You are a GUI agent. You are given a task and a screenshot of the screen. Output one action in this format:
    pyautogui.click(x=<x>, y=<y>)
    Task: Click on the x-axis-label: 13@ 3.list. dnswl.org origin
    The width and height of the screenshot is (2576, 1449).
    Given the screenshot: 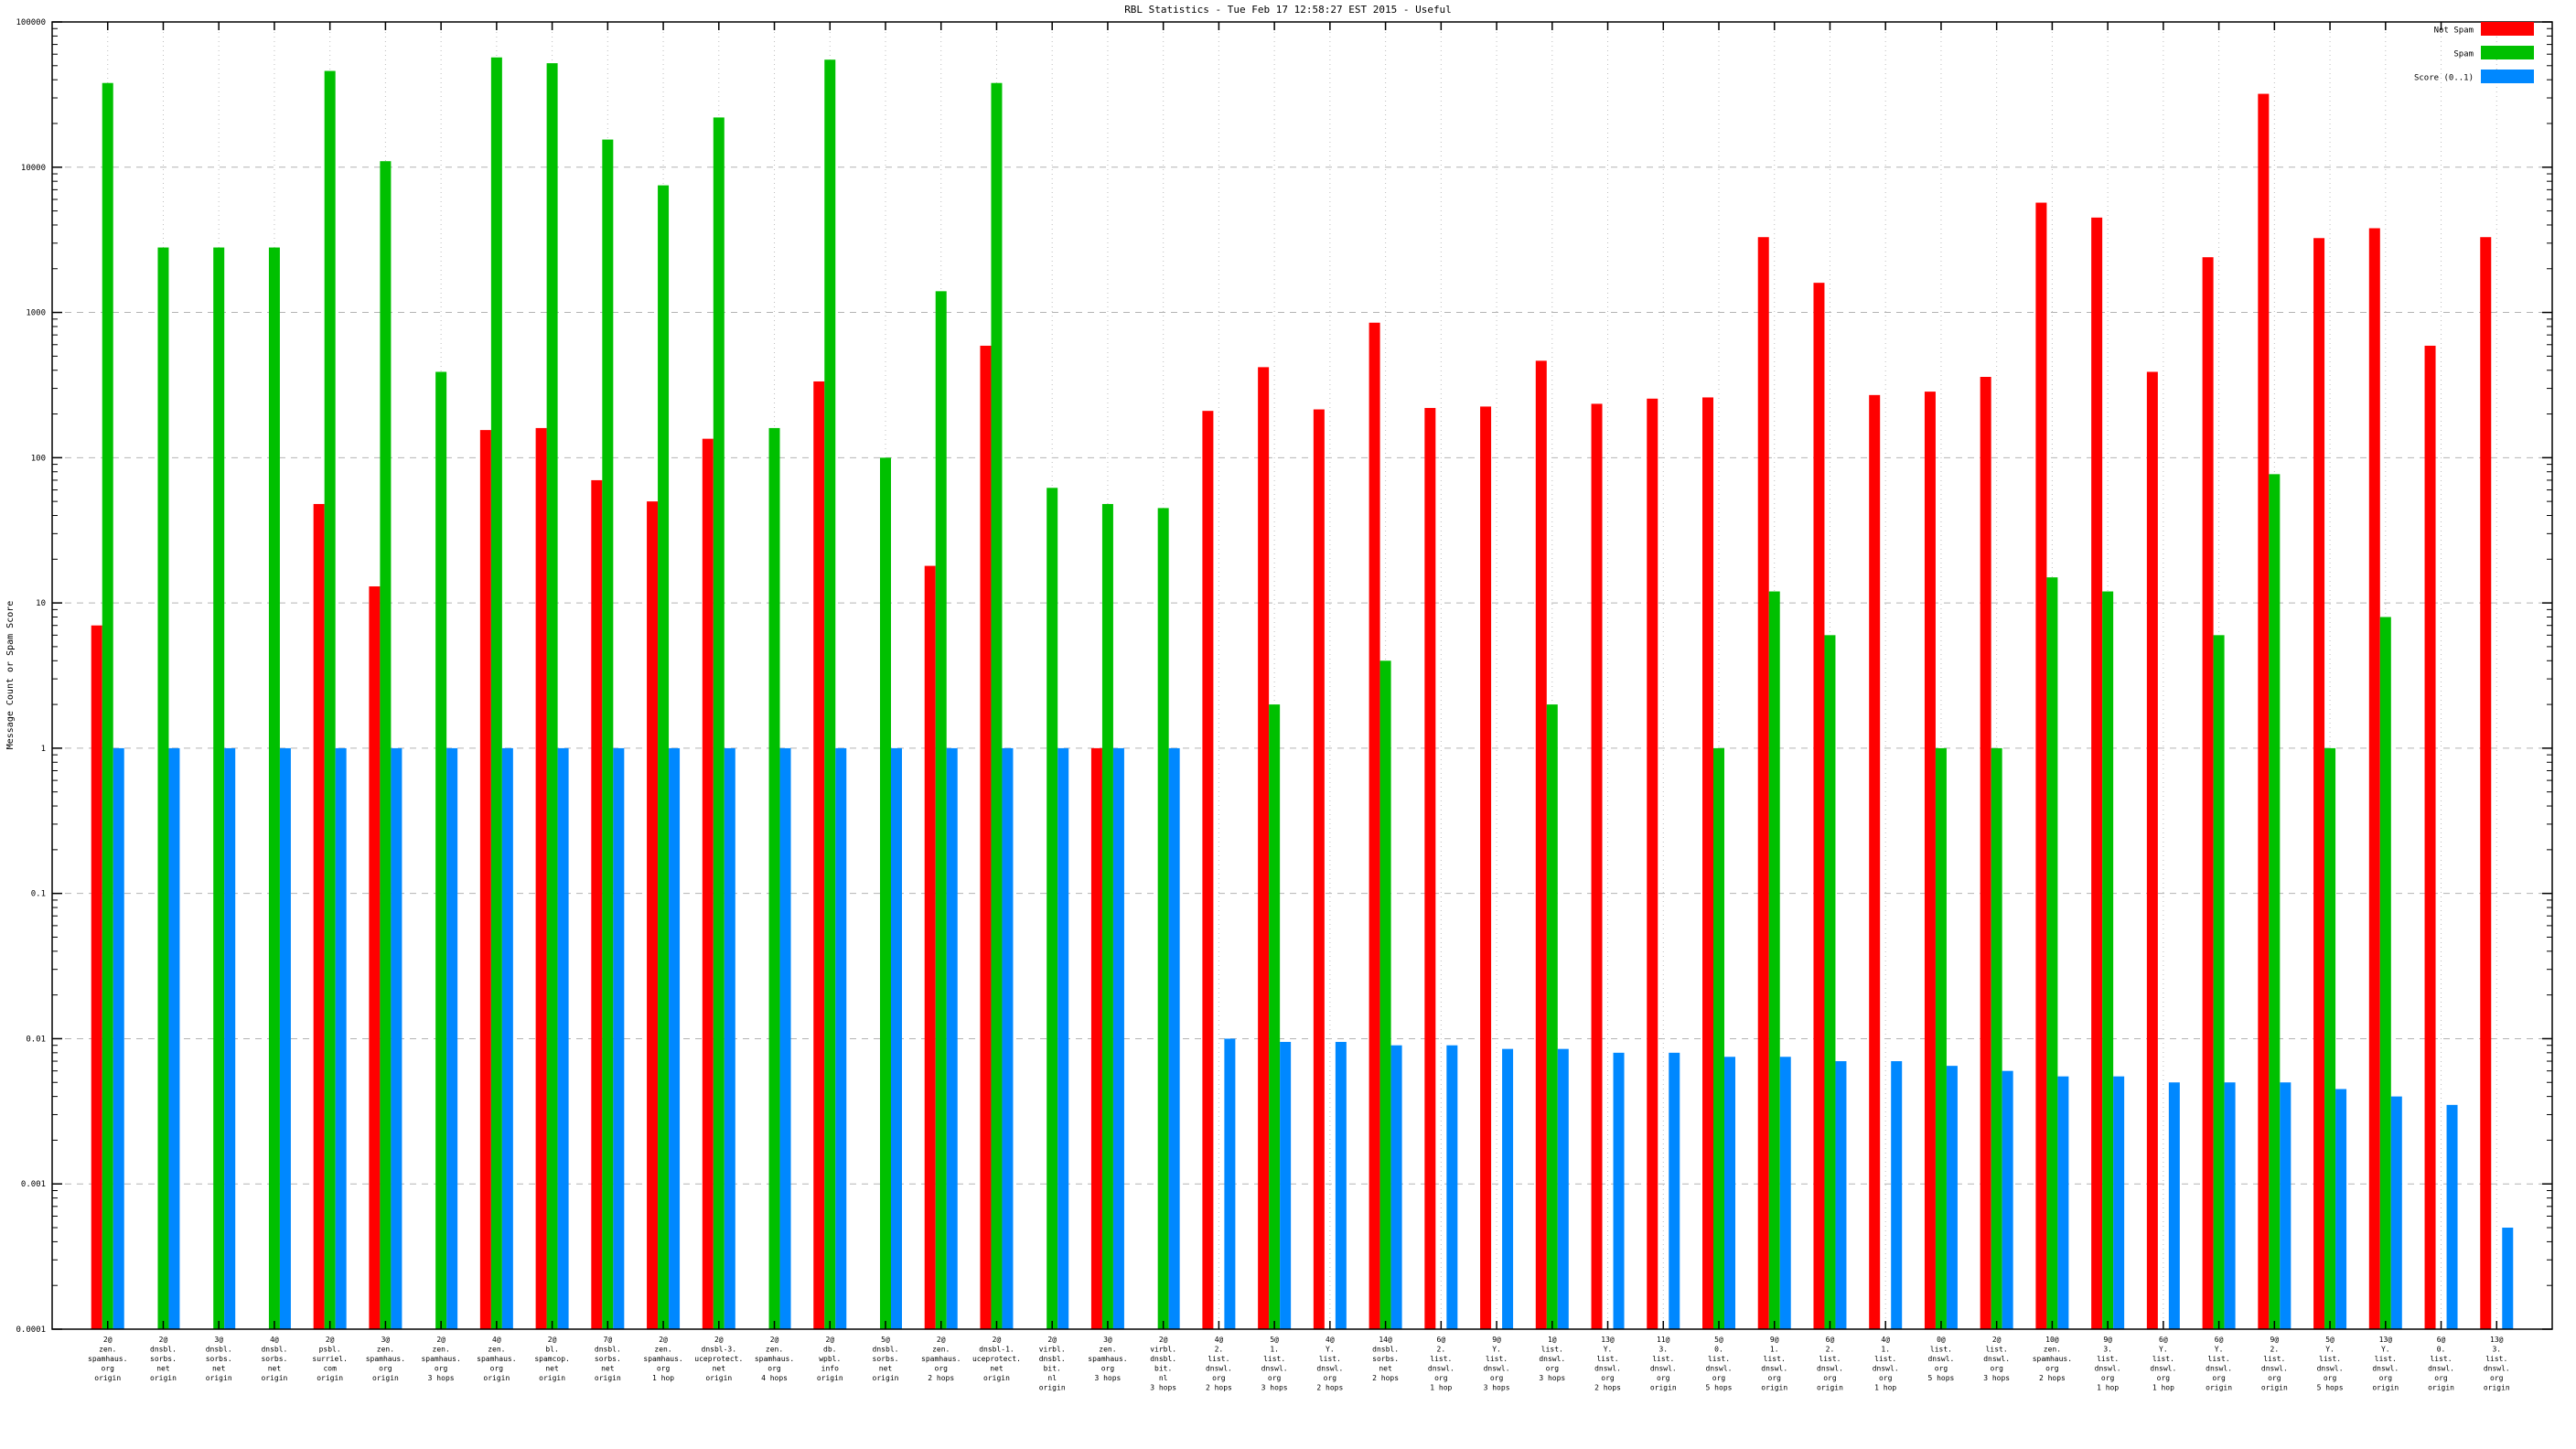 What is the action you would take?
    pyautogui.click(x=2497, y=1364)
    